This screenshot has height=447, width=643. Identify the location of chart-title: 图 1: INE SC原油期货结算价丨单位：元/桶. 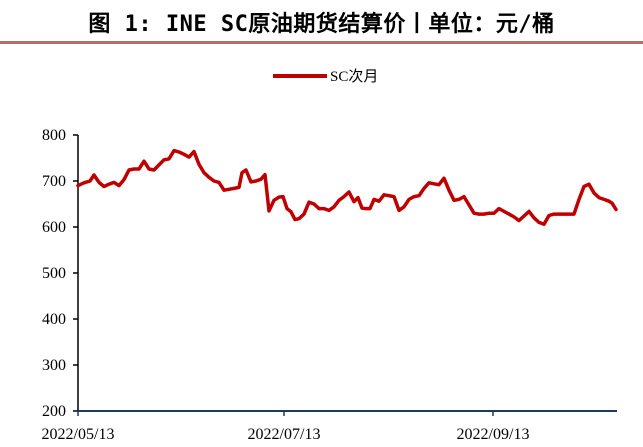
(321, 24).